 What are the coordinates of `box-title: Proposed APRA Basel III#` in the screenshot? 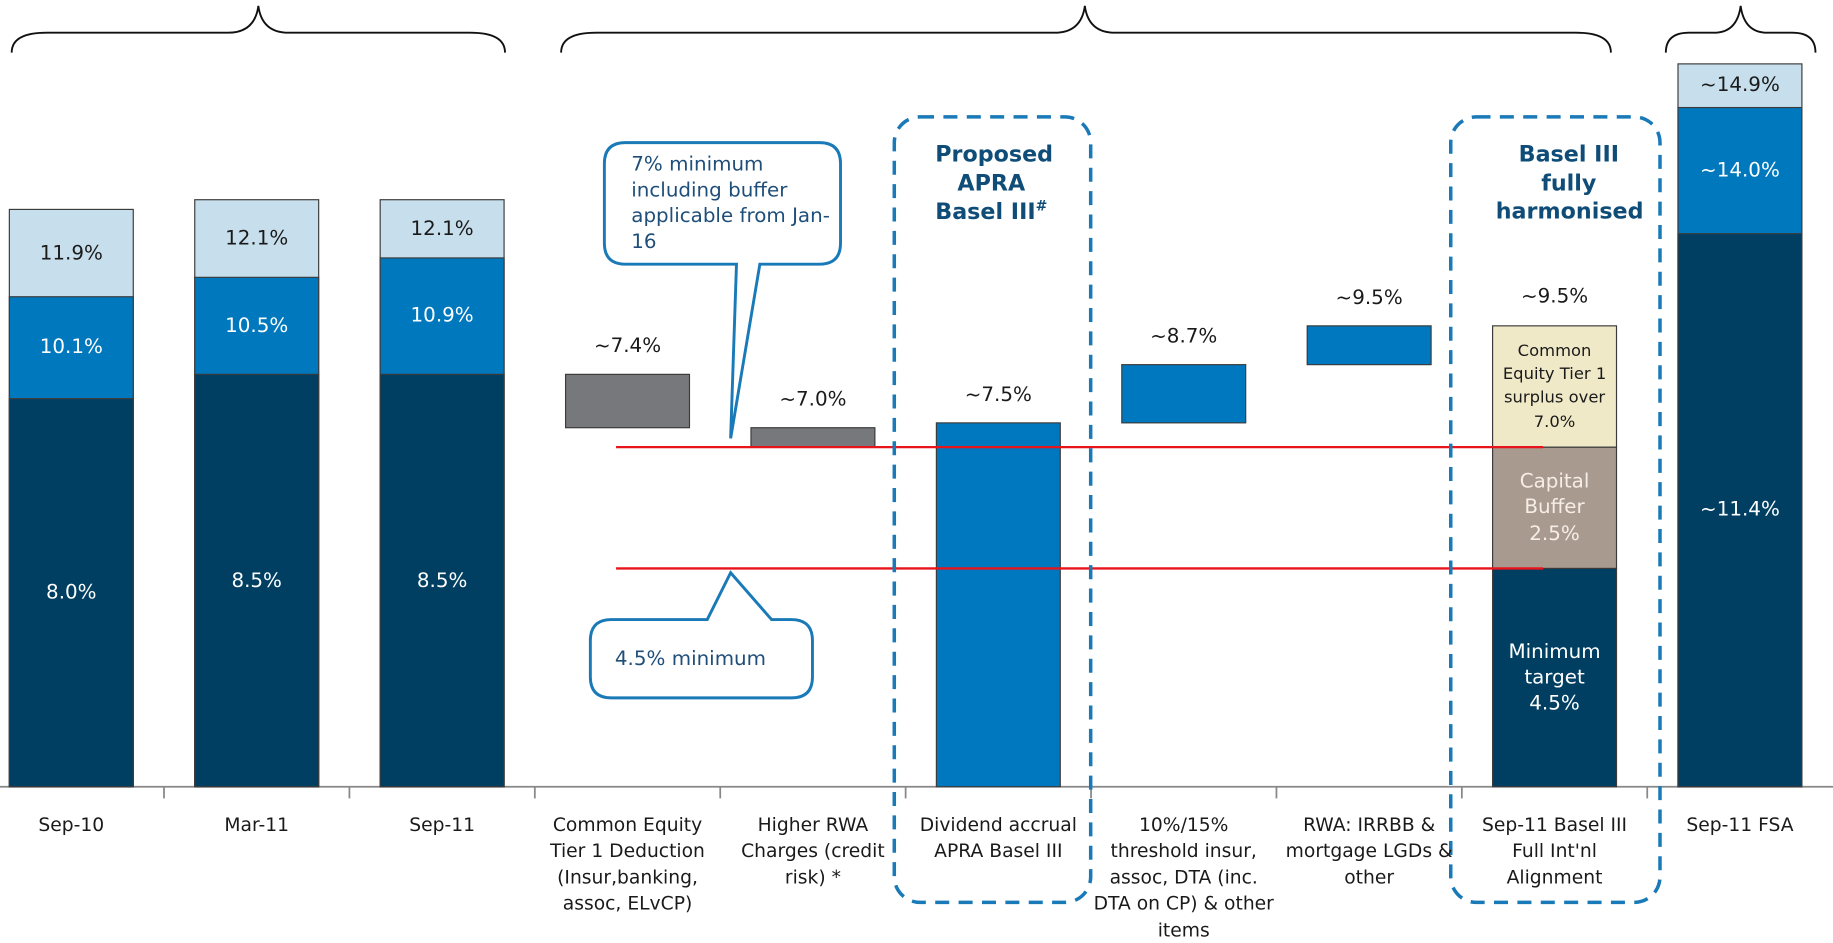 It's located at (994, 183).